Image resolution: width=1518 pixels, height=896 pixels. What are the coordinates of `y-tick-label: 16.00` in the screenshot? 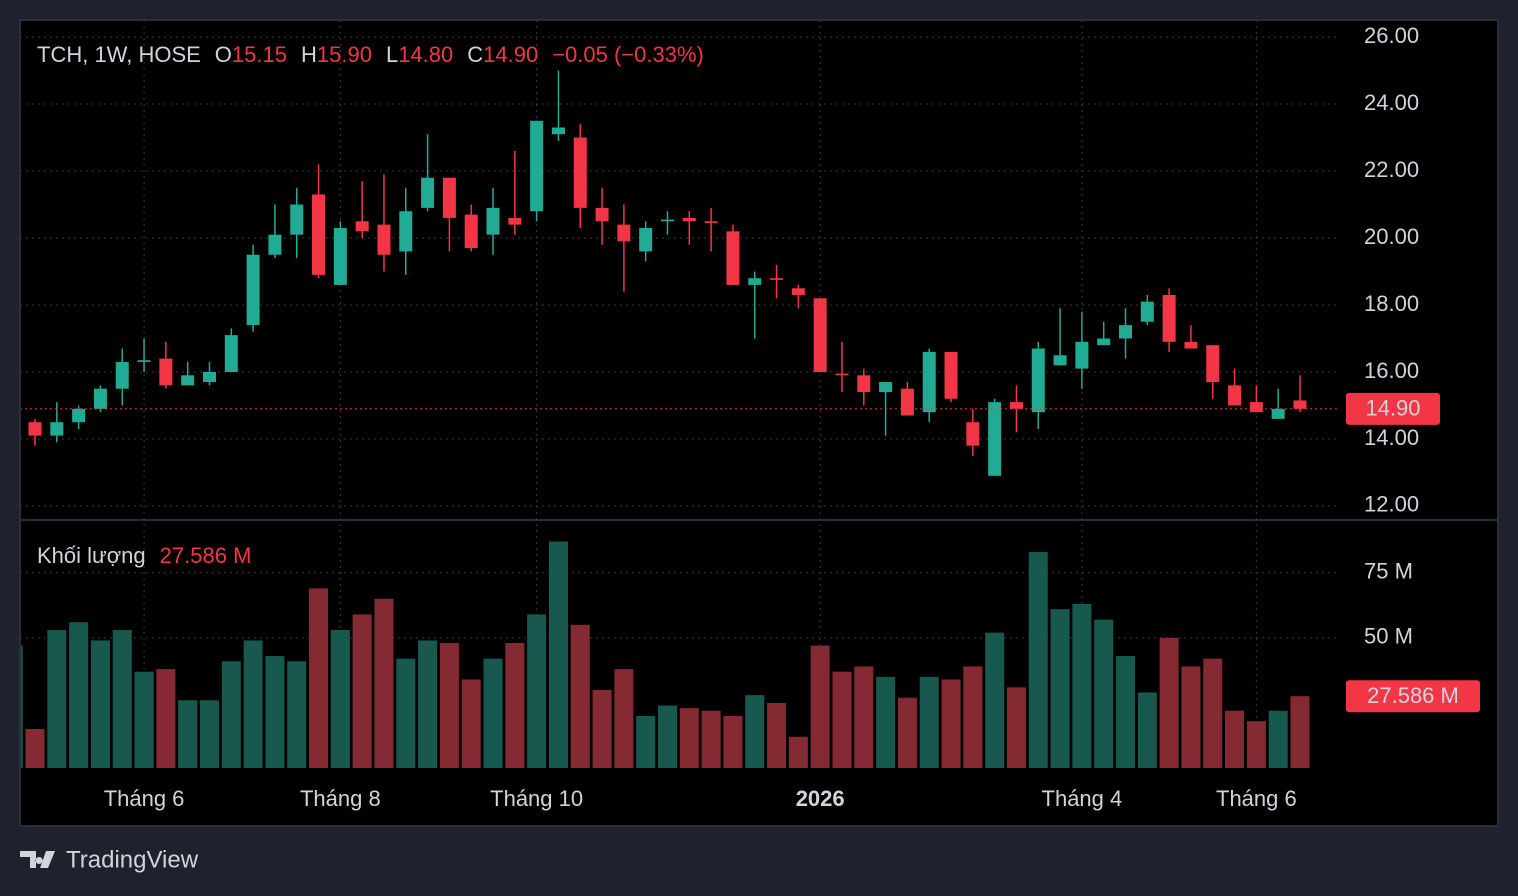 It's located at (1391, 370).